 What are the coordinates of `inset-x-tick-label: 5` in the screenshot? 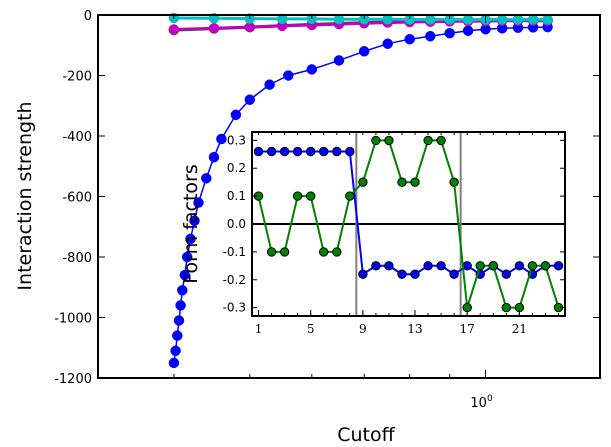 It's located at (311, 329).